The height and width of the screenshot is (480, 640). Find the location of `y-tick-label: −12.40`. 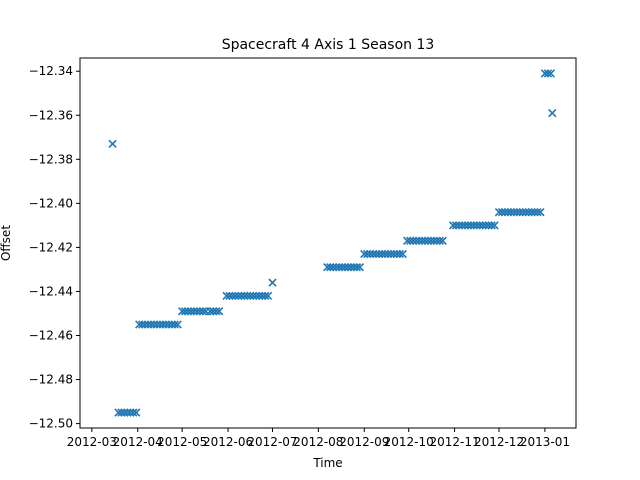

y-tick-label: −12.40 is located at coordinates (51, 203).